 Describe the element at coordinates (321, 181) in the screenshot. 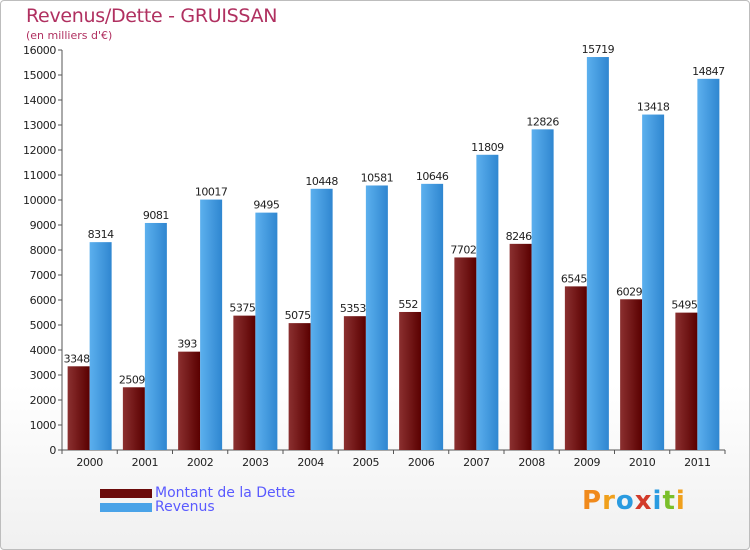

I see `bar-revenus-label: 10448` at that location.